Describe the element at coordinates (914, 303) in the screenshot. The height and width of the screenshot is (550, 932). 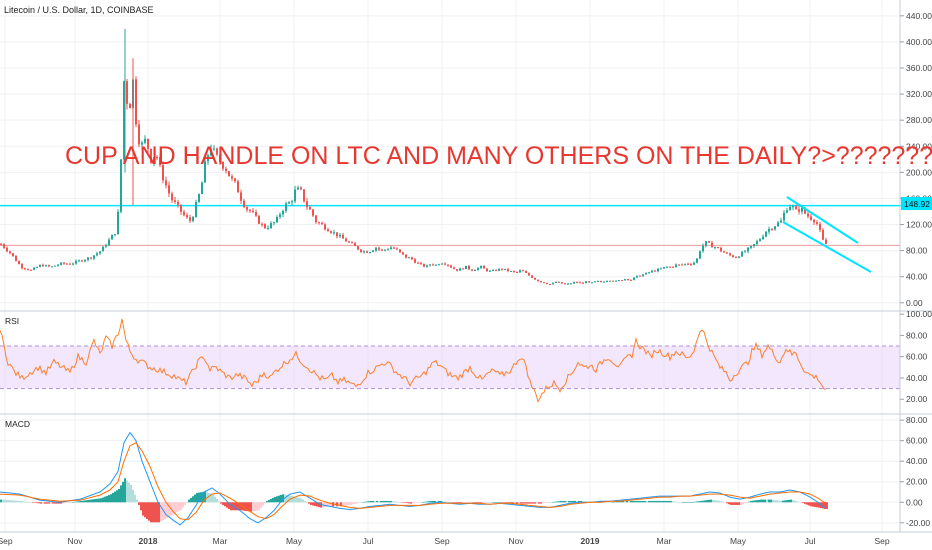
I see `price-tick-label: 0.00` at that location.